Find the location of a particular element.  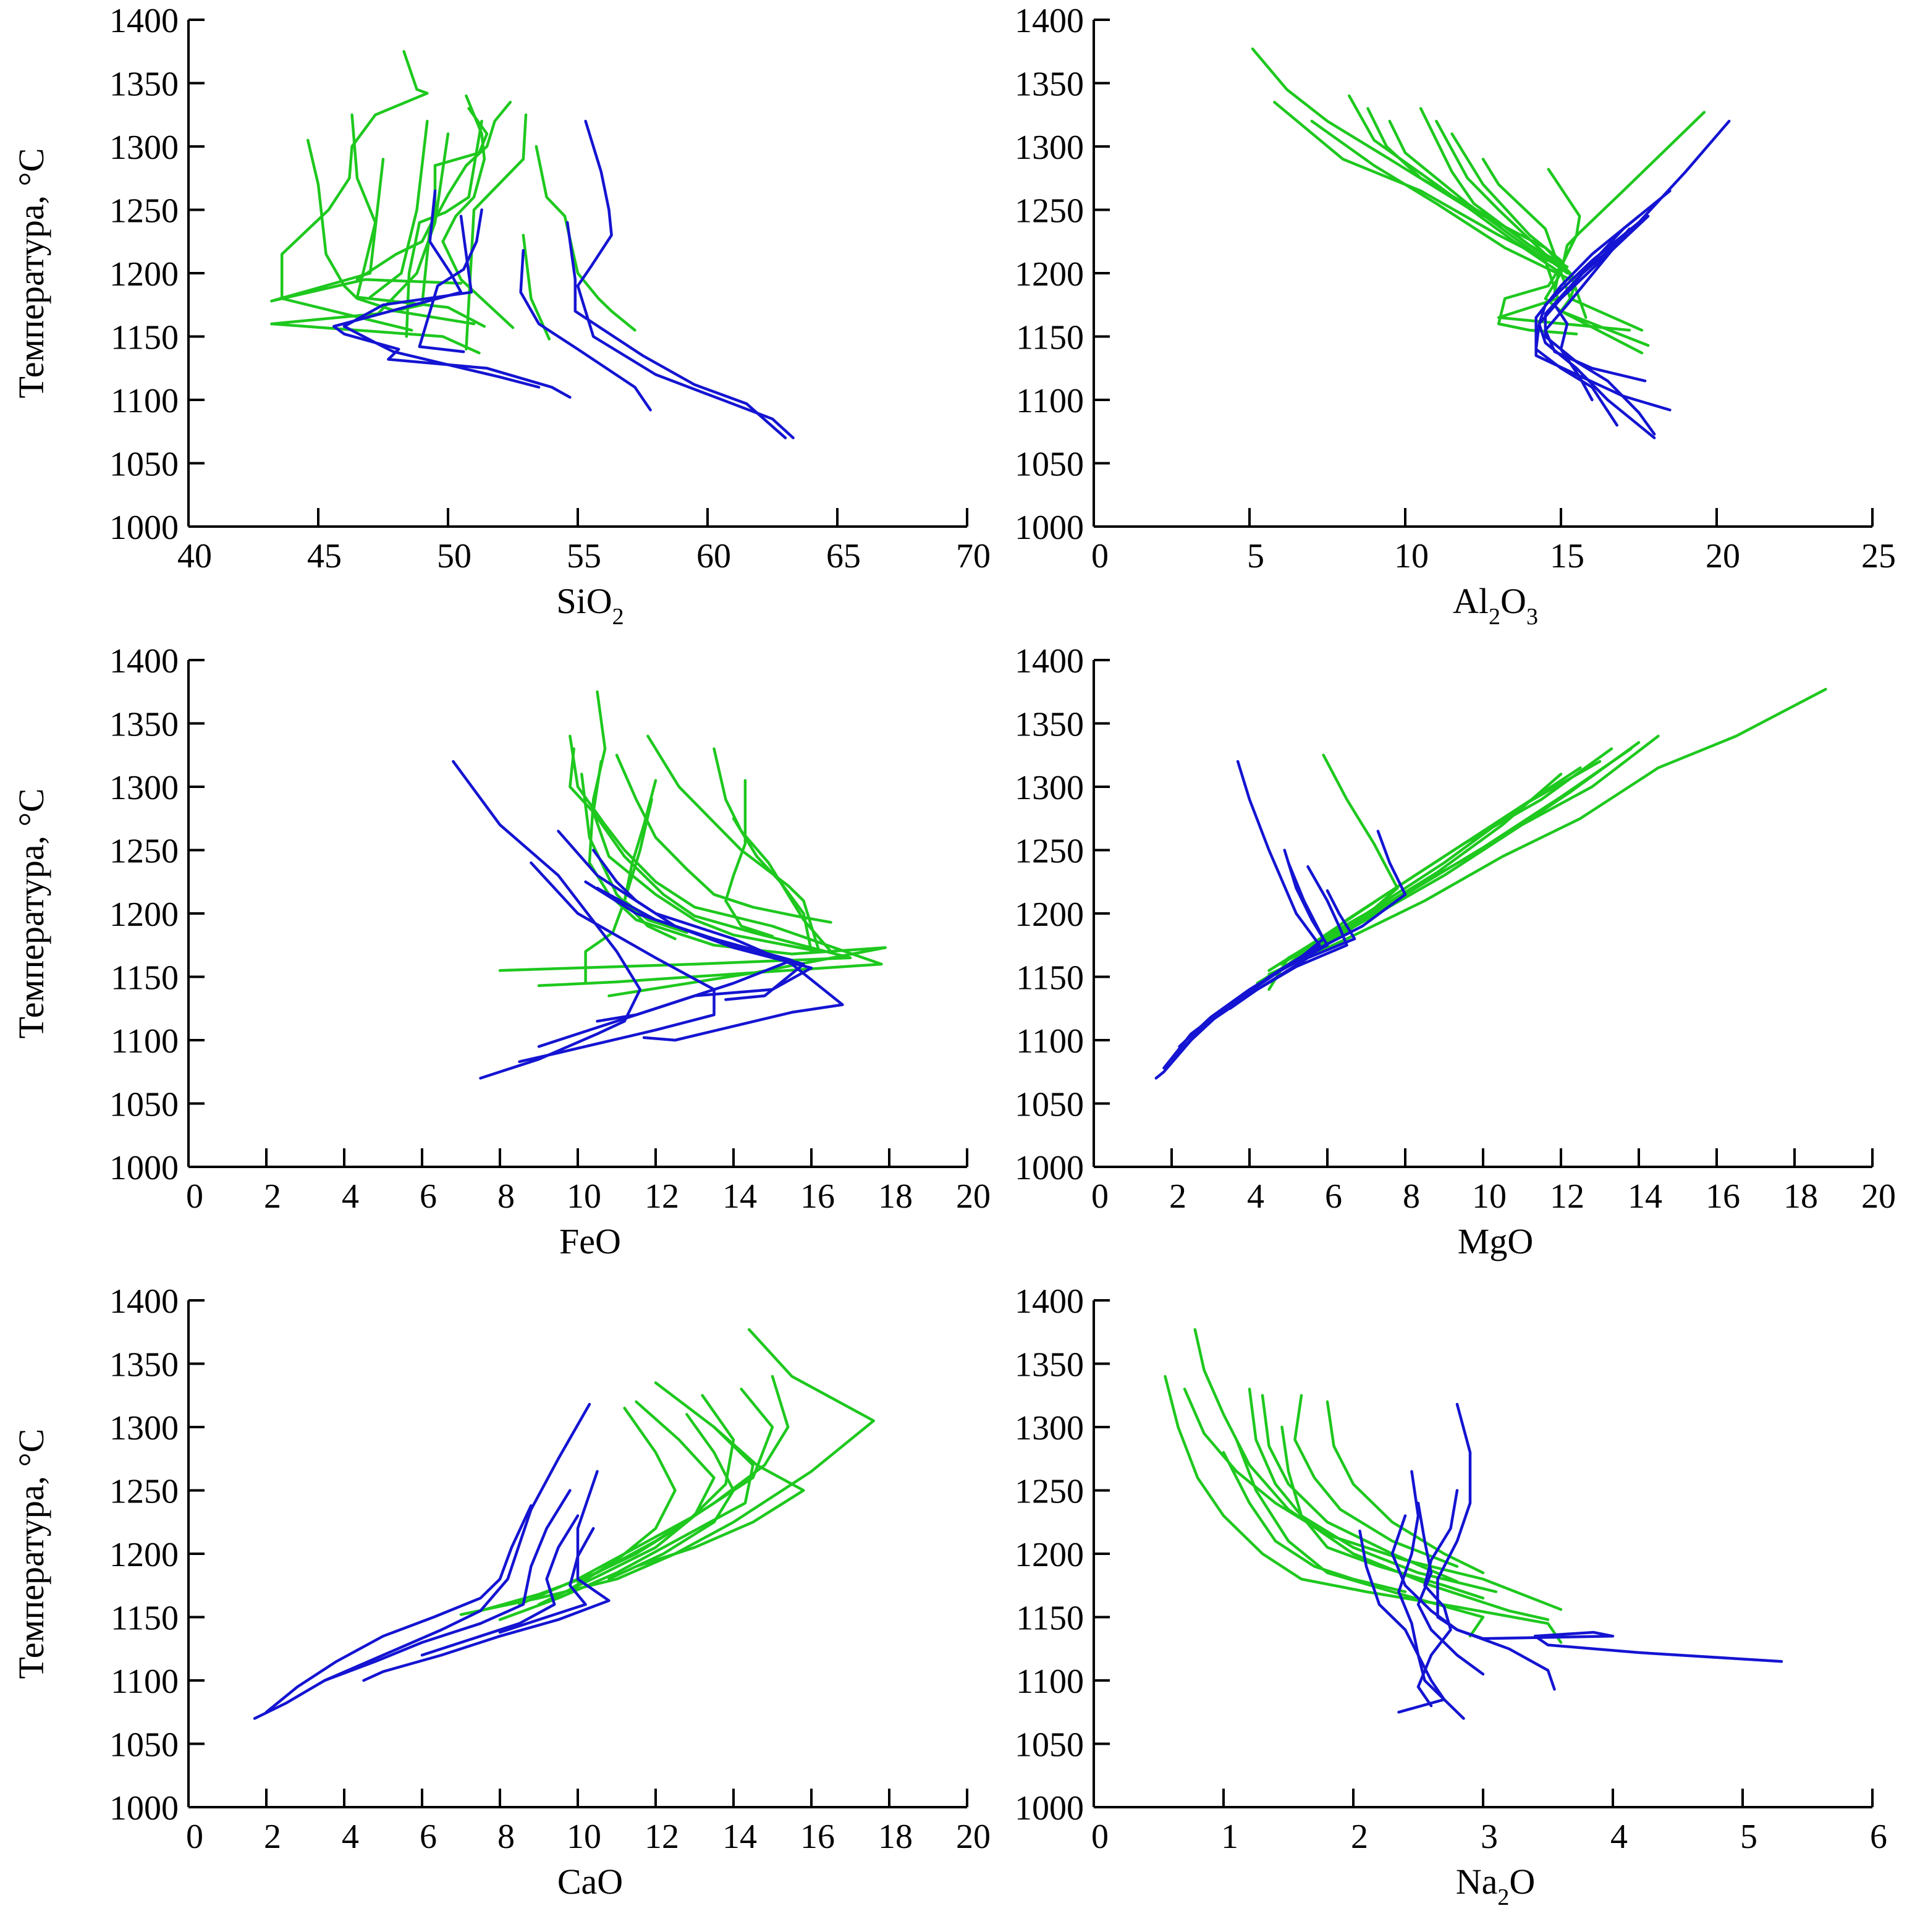

x-axis-title-main: SiO is located at coordinates (584, 601).